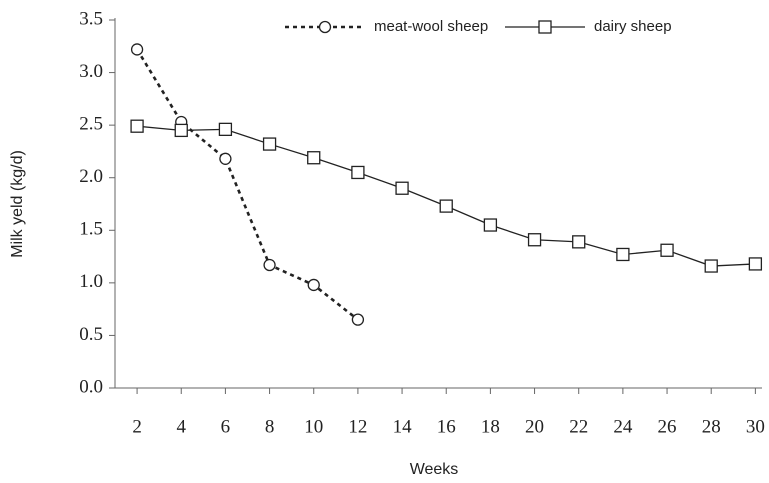 Image resolution: width=769 pixels, height=483 pixels. I want to click on y-tick-label: 3.5, so click(91, 18).